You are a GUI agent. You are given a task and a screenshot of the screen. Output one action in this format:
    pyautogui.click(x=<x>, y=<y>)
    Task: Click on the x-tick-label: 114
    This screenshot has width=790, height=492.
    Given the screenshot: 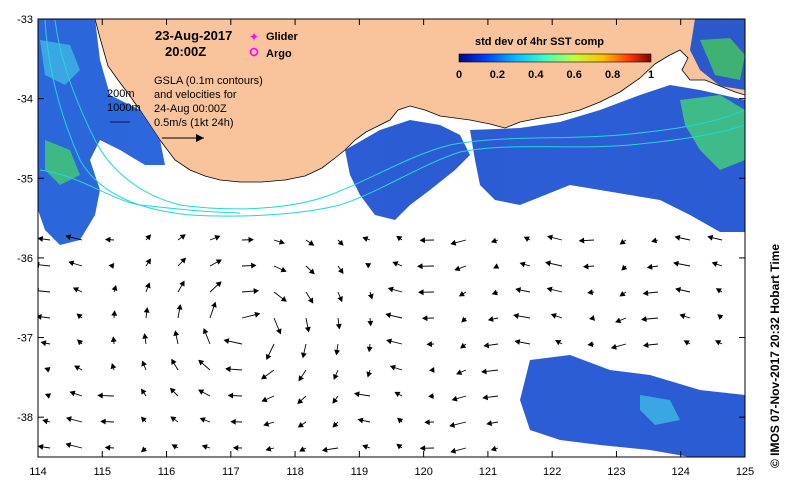 What is the action you would take?
    pyautogui.click(x=38, y=472)
    